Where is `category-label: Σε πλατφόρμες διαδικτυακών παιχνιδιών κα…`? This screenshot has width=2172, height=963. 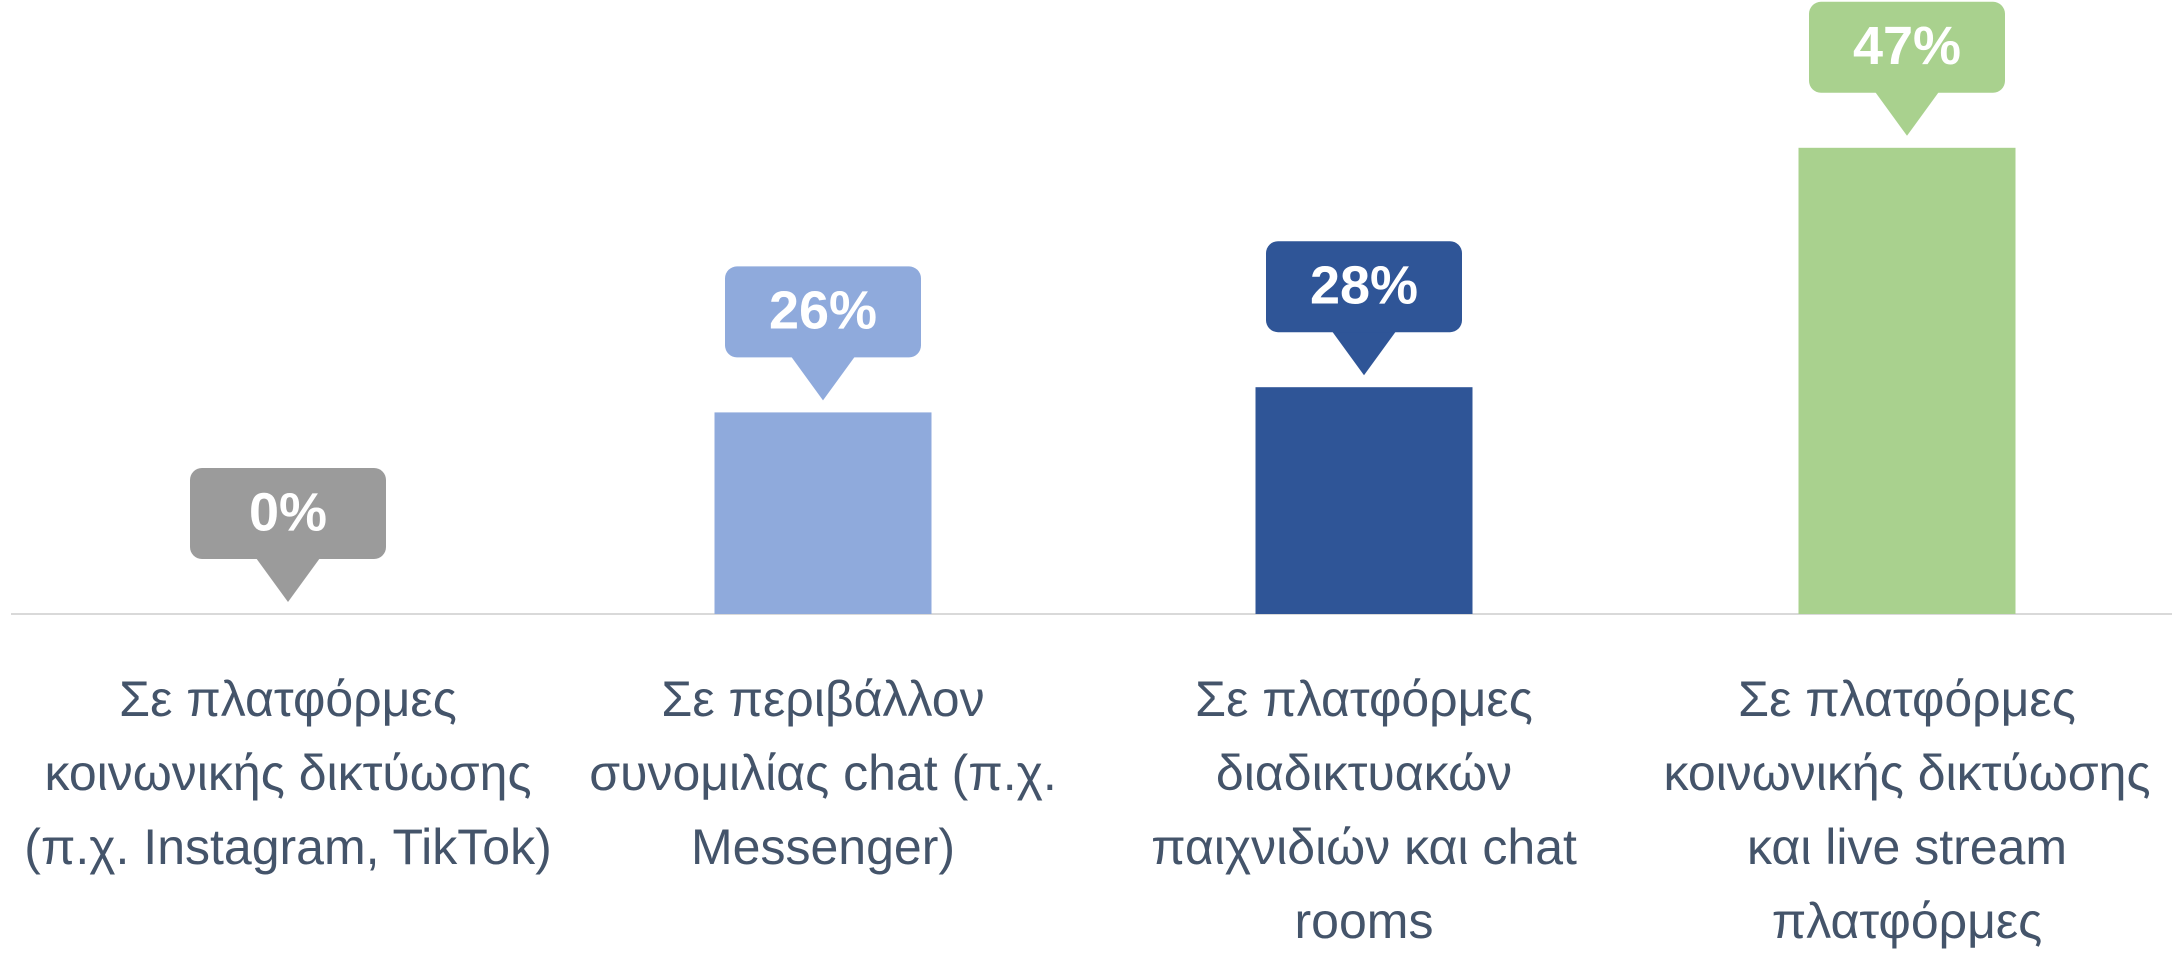 category-label: Σε πλατφόρμες διαδικτυακών παιχνιδιών κα… is located at coordinates (1364, 810).